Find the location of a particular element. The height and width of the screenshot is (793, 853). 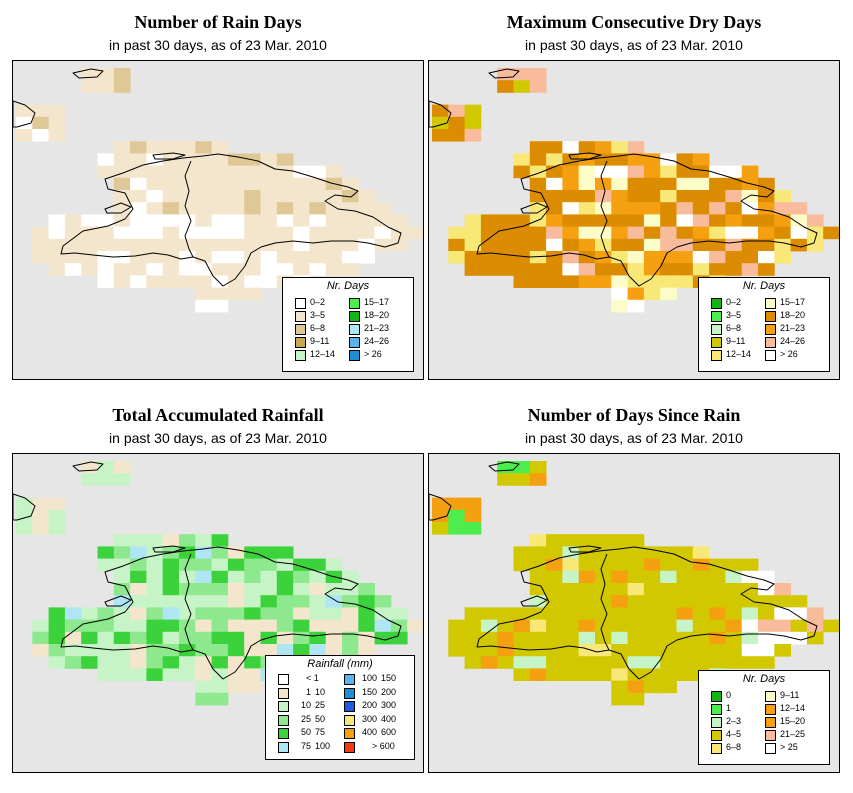

legend-range-low: 150 is located at coordinates (369, 691).